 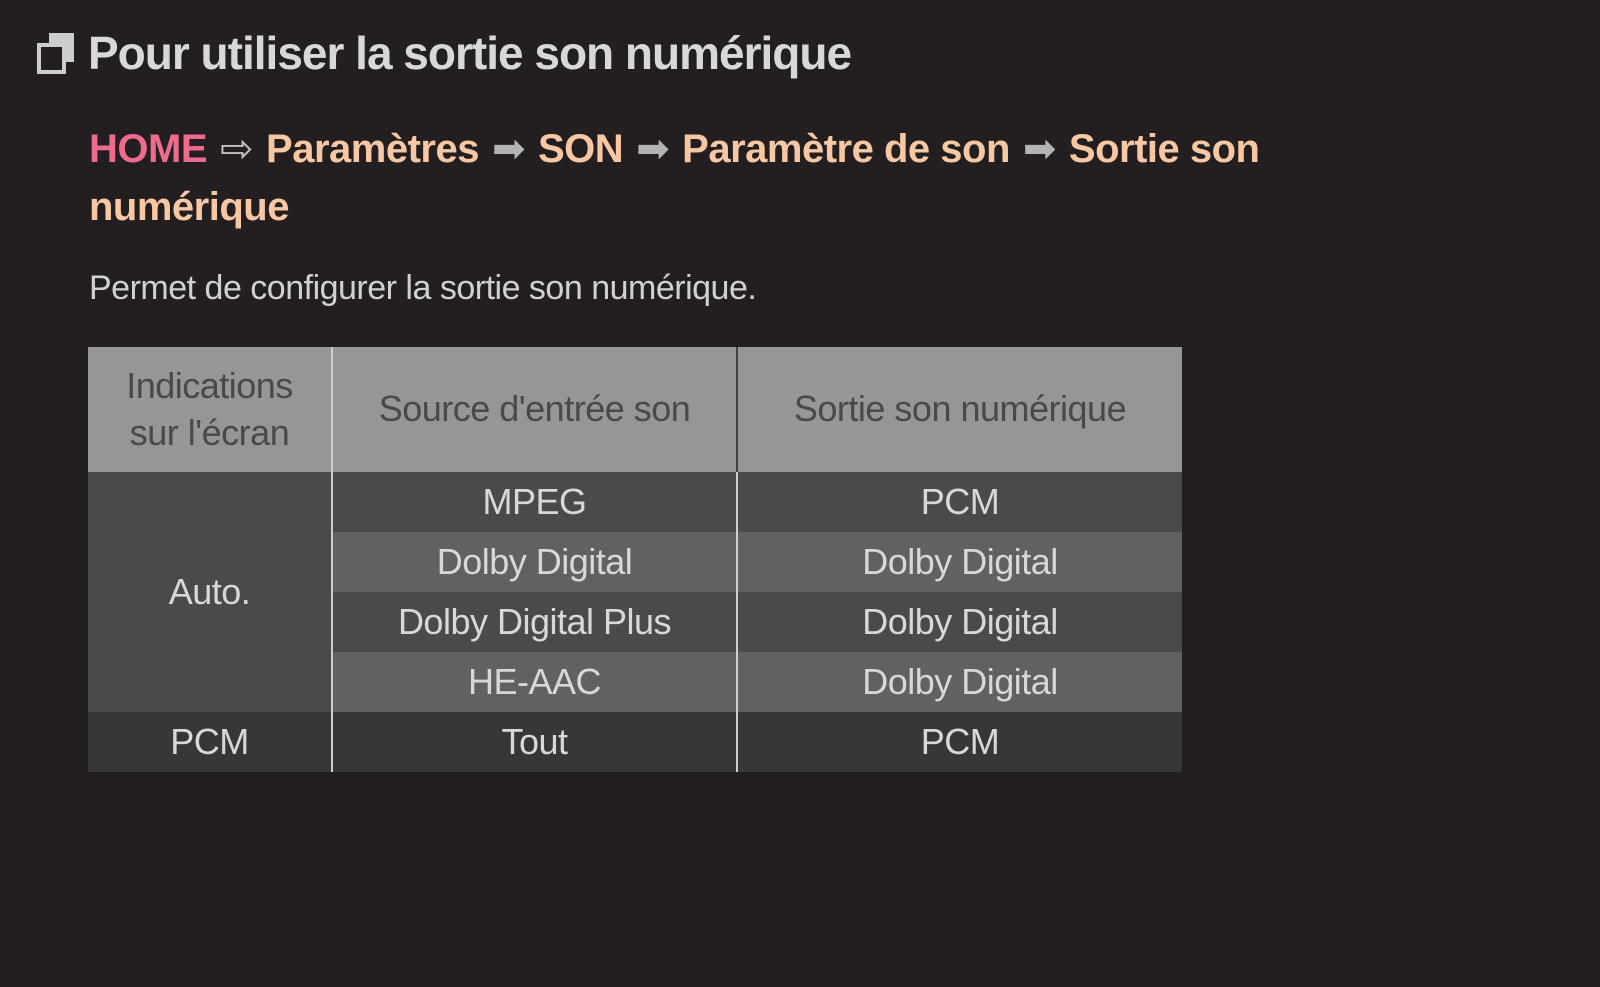 I want to click on cell-source-tout: Tout, so click(x=534, y=742).